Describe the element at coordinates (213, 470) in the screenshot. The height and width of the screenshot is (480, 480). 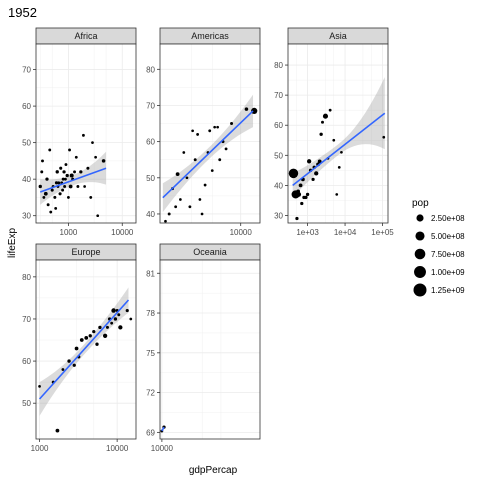
I see `x-axis-title: gdpPercap` at that location.